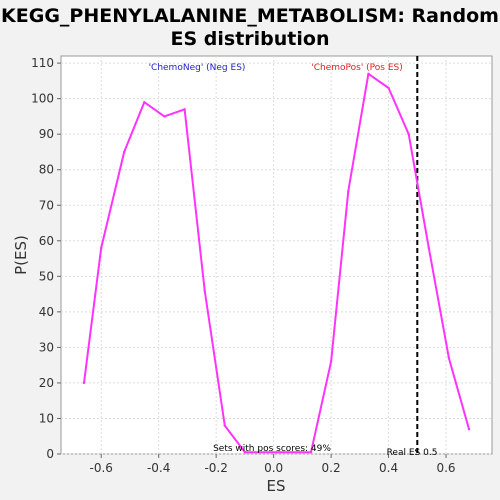 Image resolution: width=500 pixels, height=500 pixels. I want to click on x-axis-ticks: -0.6 -0.4 -0.2 0.0 0.2 0.4 0.6, so click(273, 464).